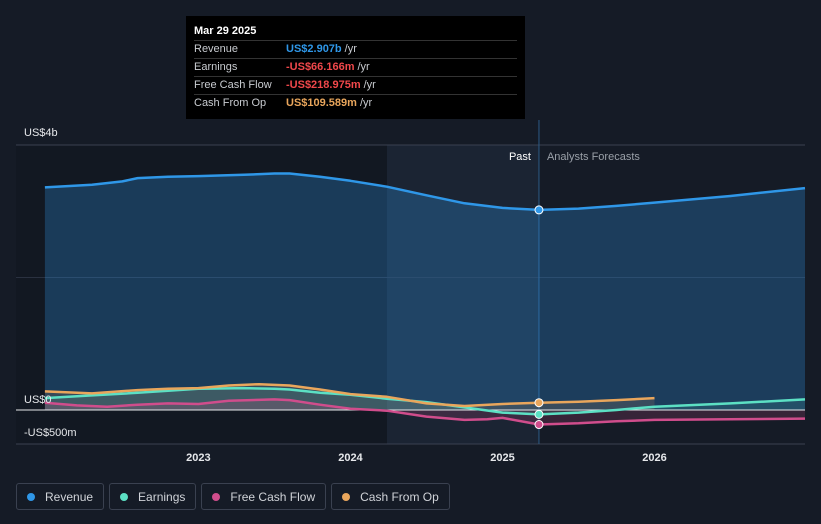  I want to click on earnings-marker, so click(539, 414).